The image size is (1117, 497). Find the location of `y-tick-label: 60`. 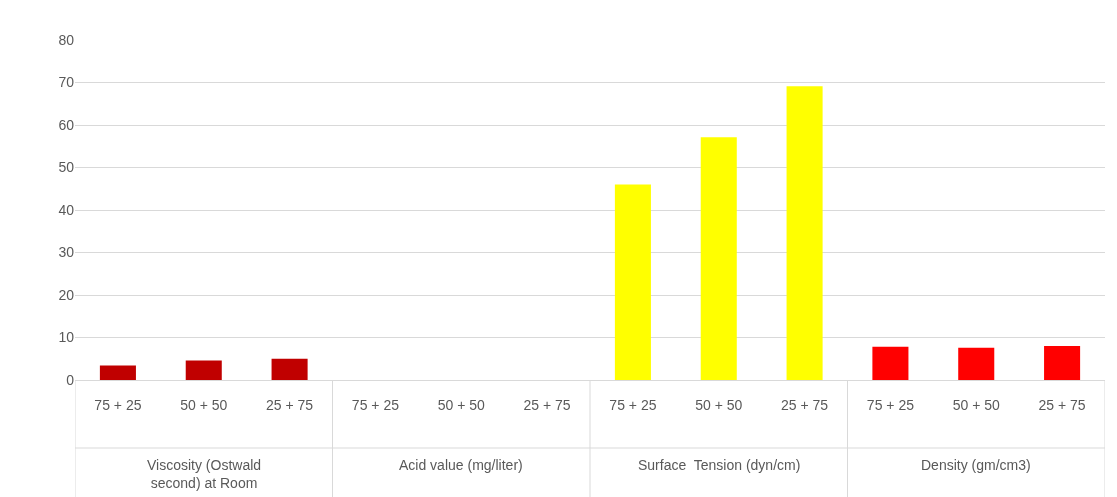

y-tick-label: 60 is located at coordinates (66, 124).